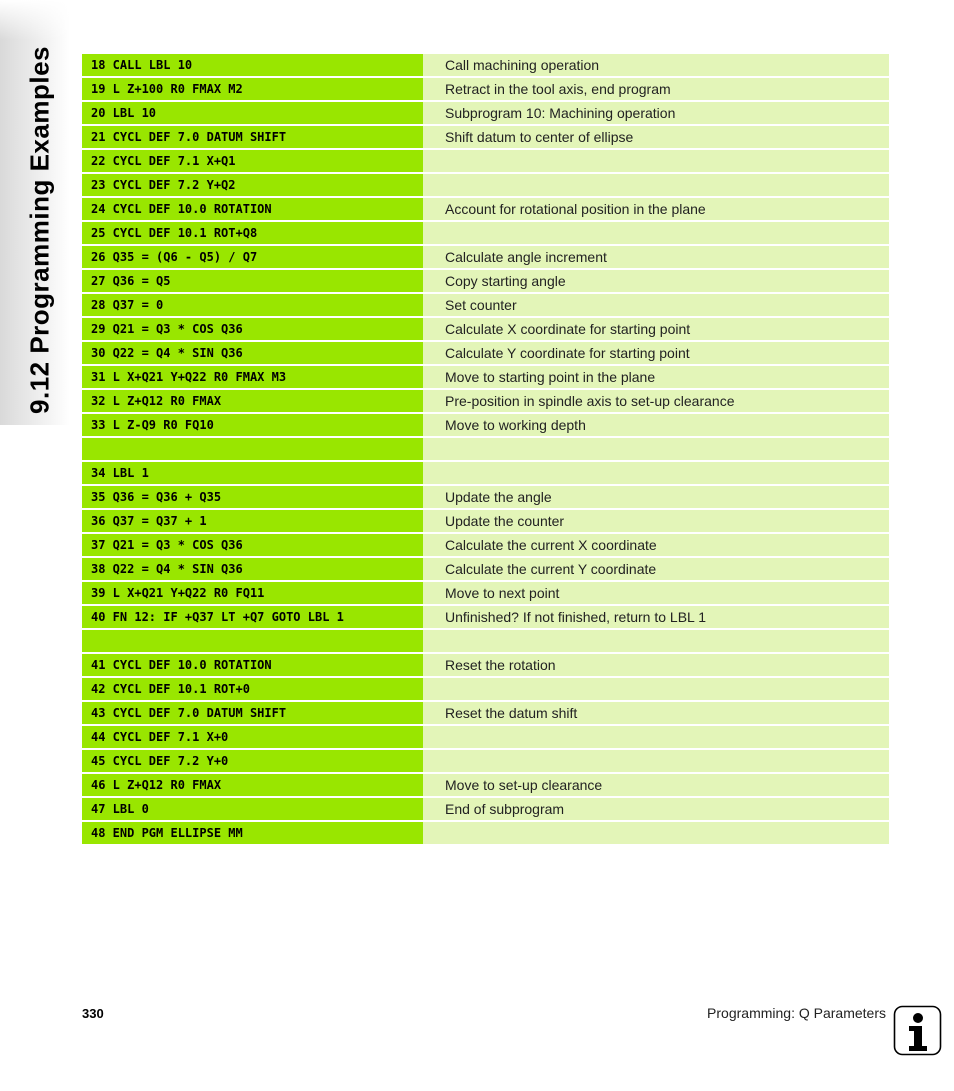  What do you see at coordinates (656, 809) in the screenshot?
I see `description-cell: End of subprogram` at bounding box center [656, 809].